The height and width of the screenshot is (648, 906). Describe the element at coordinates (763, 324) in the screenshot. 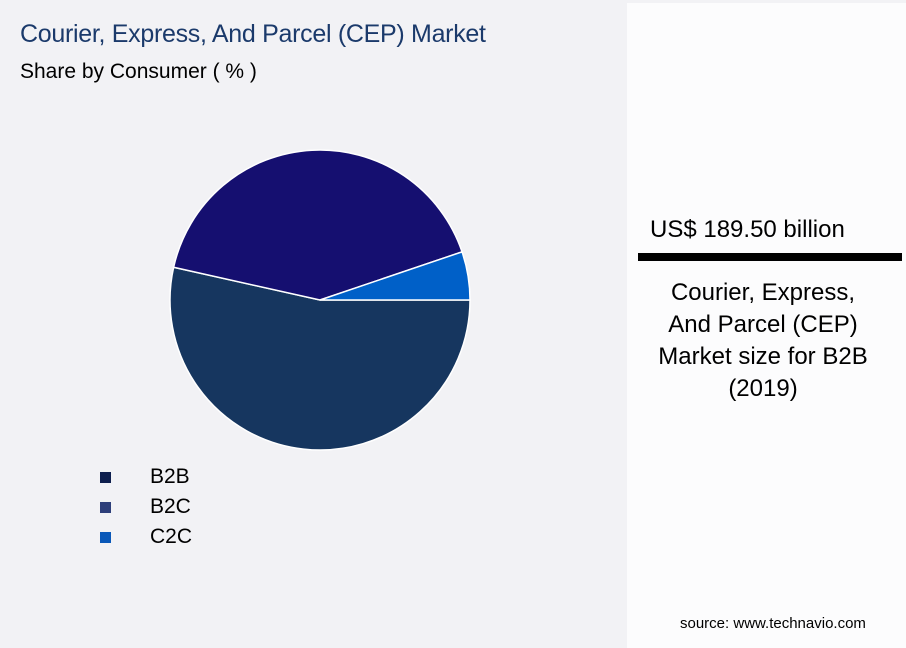

I see `description-line: And Parcel (CEP)` at that location.